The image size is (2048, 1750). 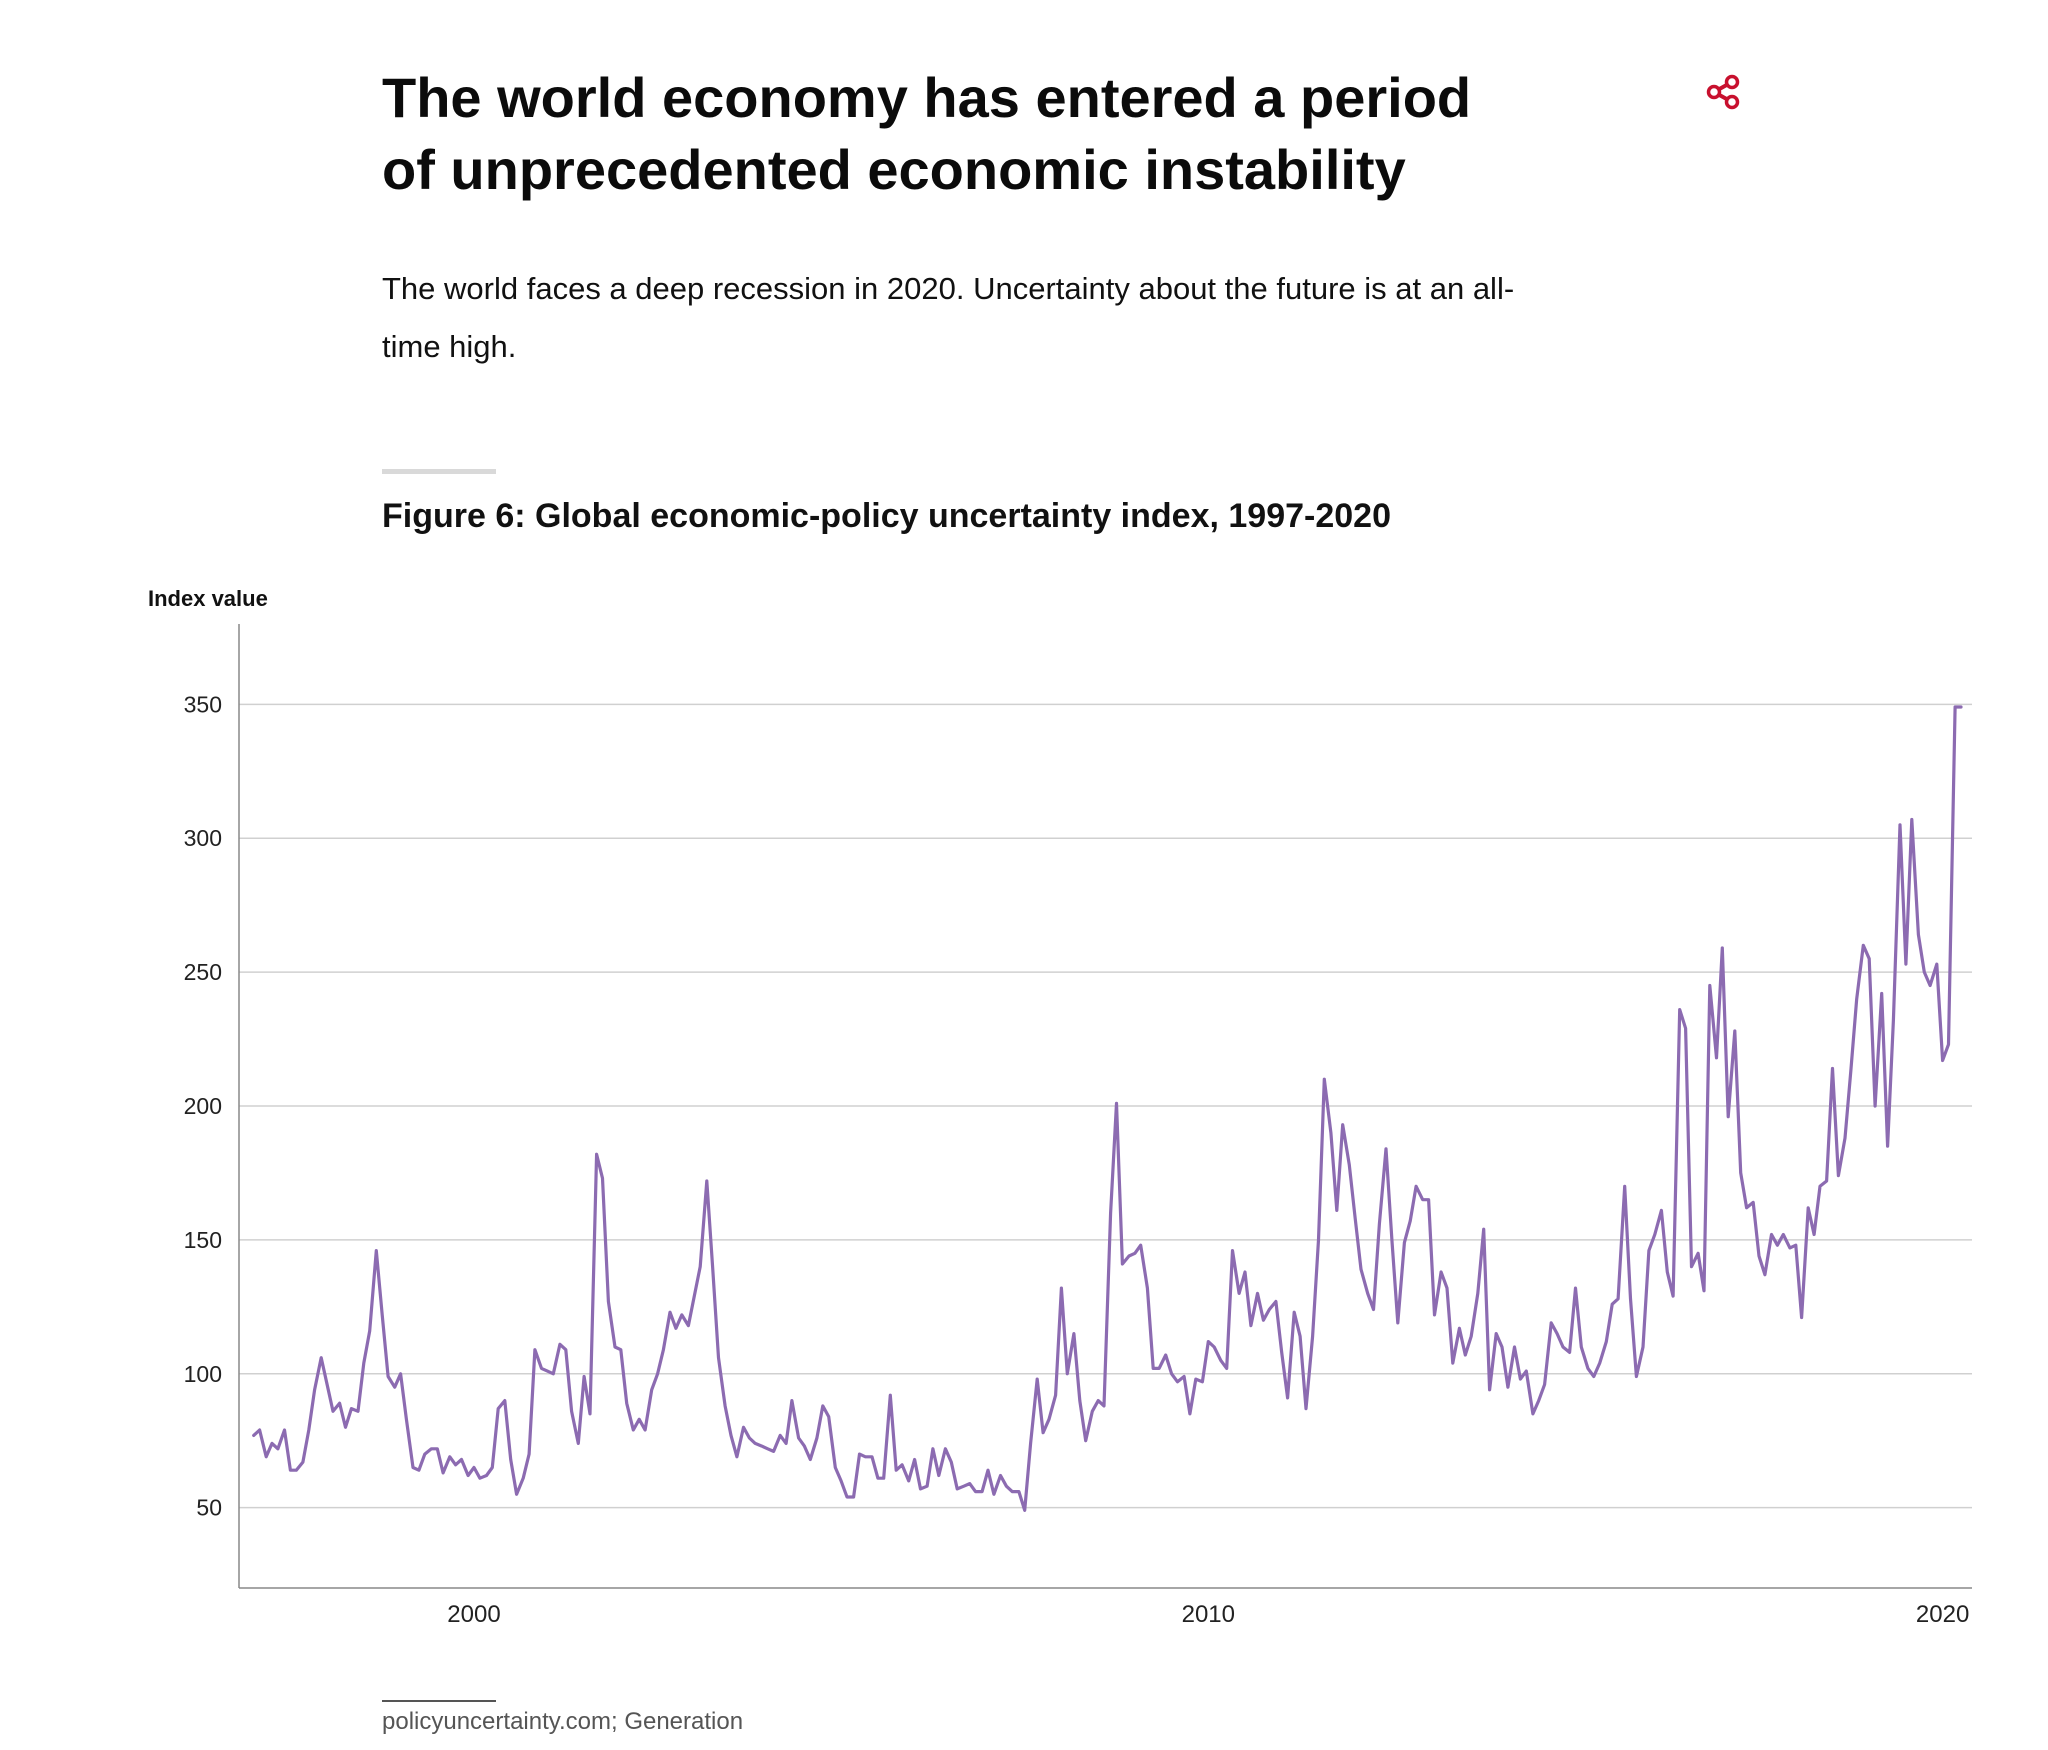 I want to click on y-tick-label: 150, so click(x=203, y=1240).